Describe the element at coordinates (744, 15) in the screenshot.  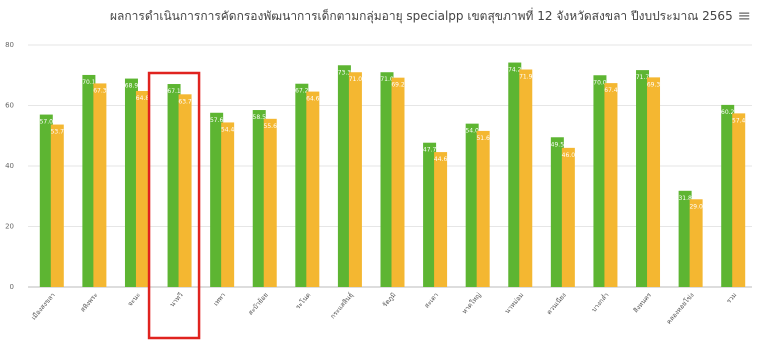
I see `hamburger-menu-icon: ≡` at that location.